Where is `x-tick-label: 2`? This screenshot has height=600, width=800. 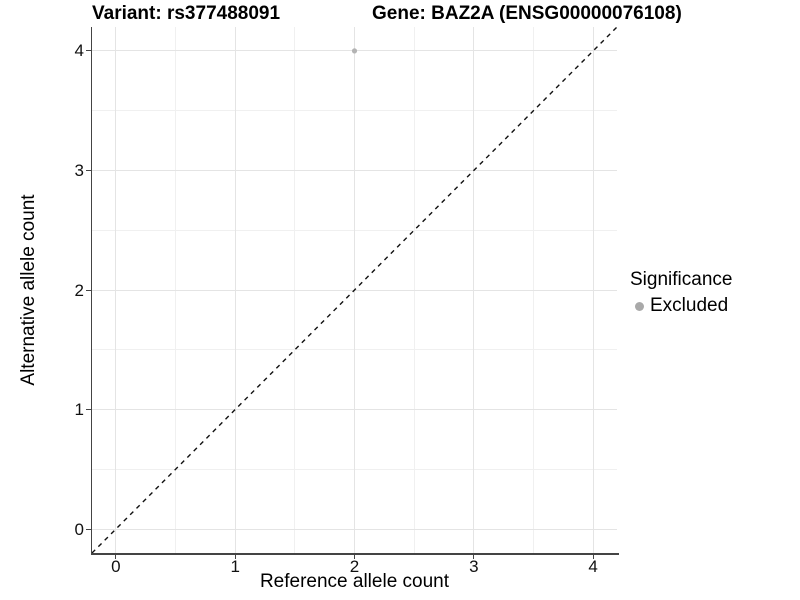
x-tick-label: 2 is located at coordinates (354, 566).